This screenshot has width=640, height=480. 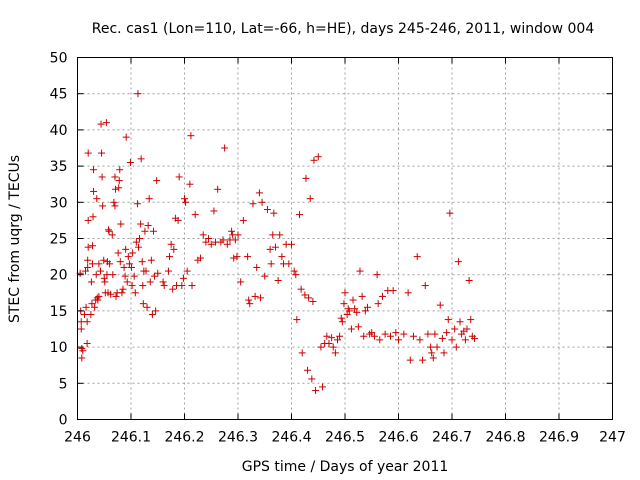 I want to click on y-axis-label: STEC from uqrg / TECUs, so click(x=15, y=239).